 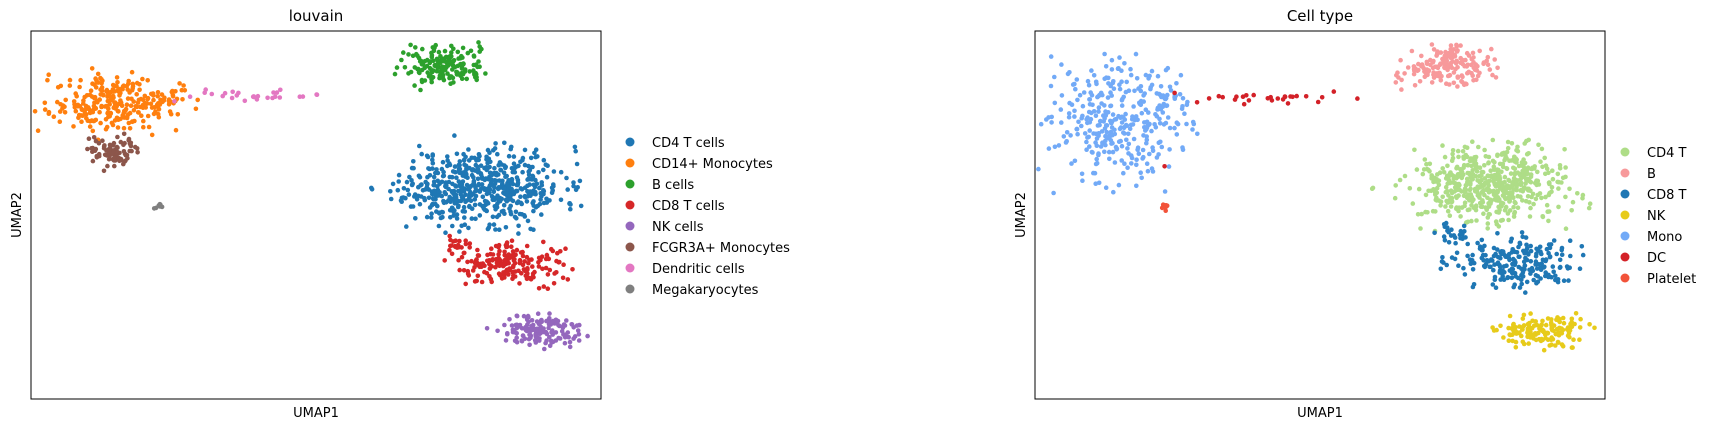 I want to click on point-dendritic-cells, so click(x=232, y=98).